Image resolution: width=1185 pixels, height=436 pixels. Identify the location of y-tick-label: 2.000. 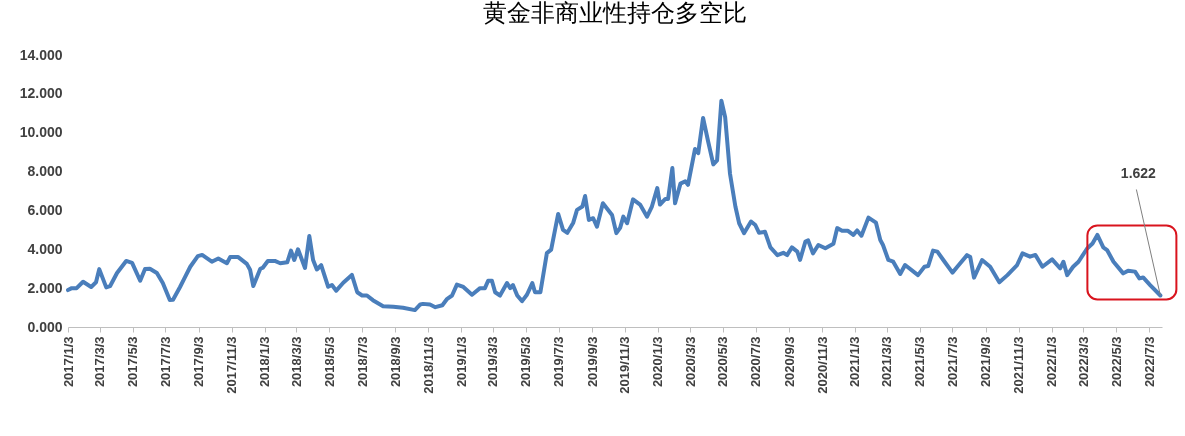
(45, 287).